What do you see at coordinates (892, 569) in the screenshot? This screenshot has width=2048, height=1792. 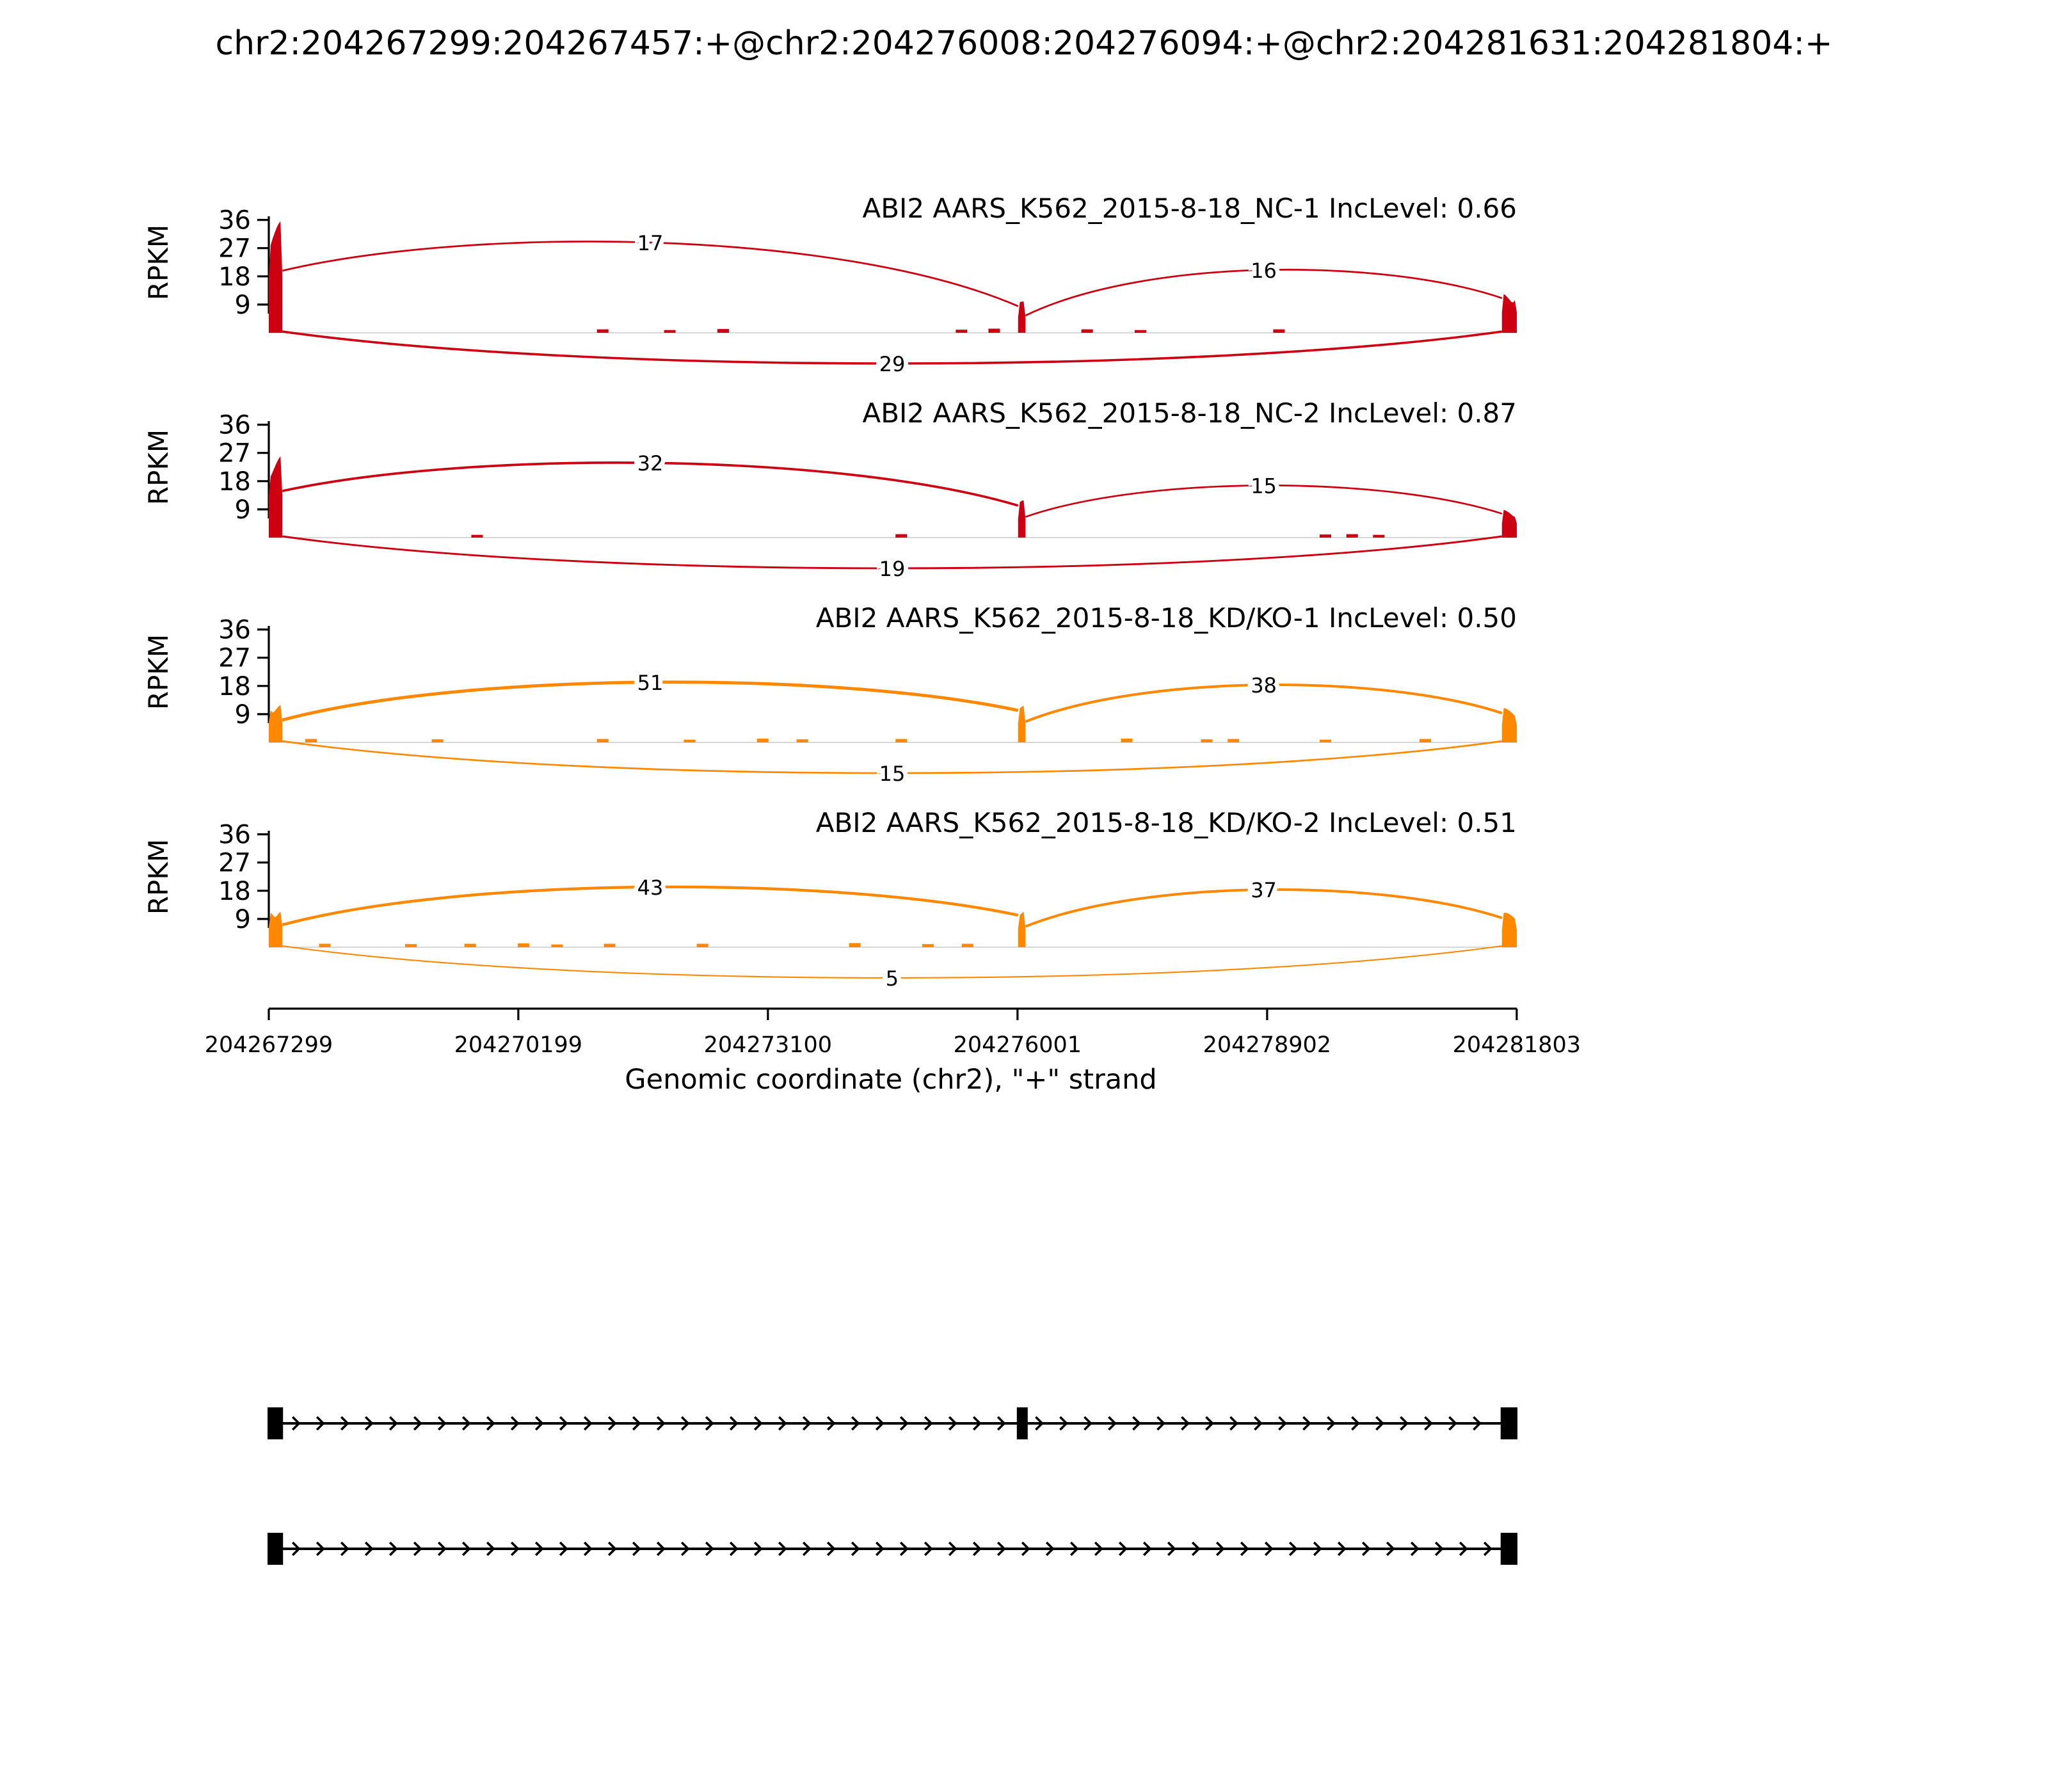 I see `junction-count: 19` at bounding box center [892, 569].